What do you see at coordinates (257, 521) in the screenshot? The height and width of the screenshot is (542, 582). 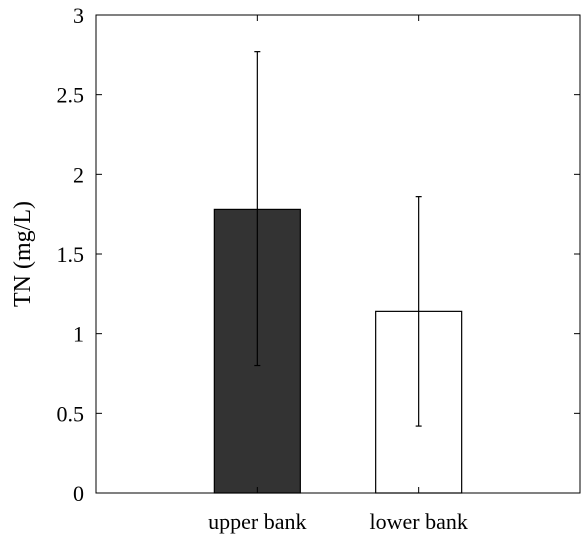 I see `x-tick-label-0: upper bank` at bounding box center [257, 521].